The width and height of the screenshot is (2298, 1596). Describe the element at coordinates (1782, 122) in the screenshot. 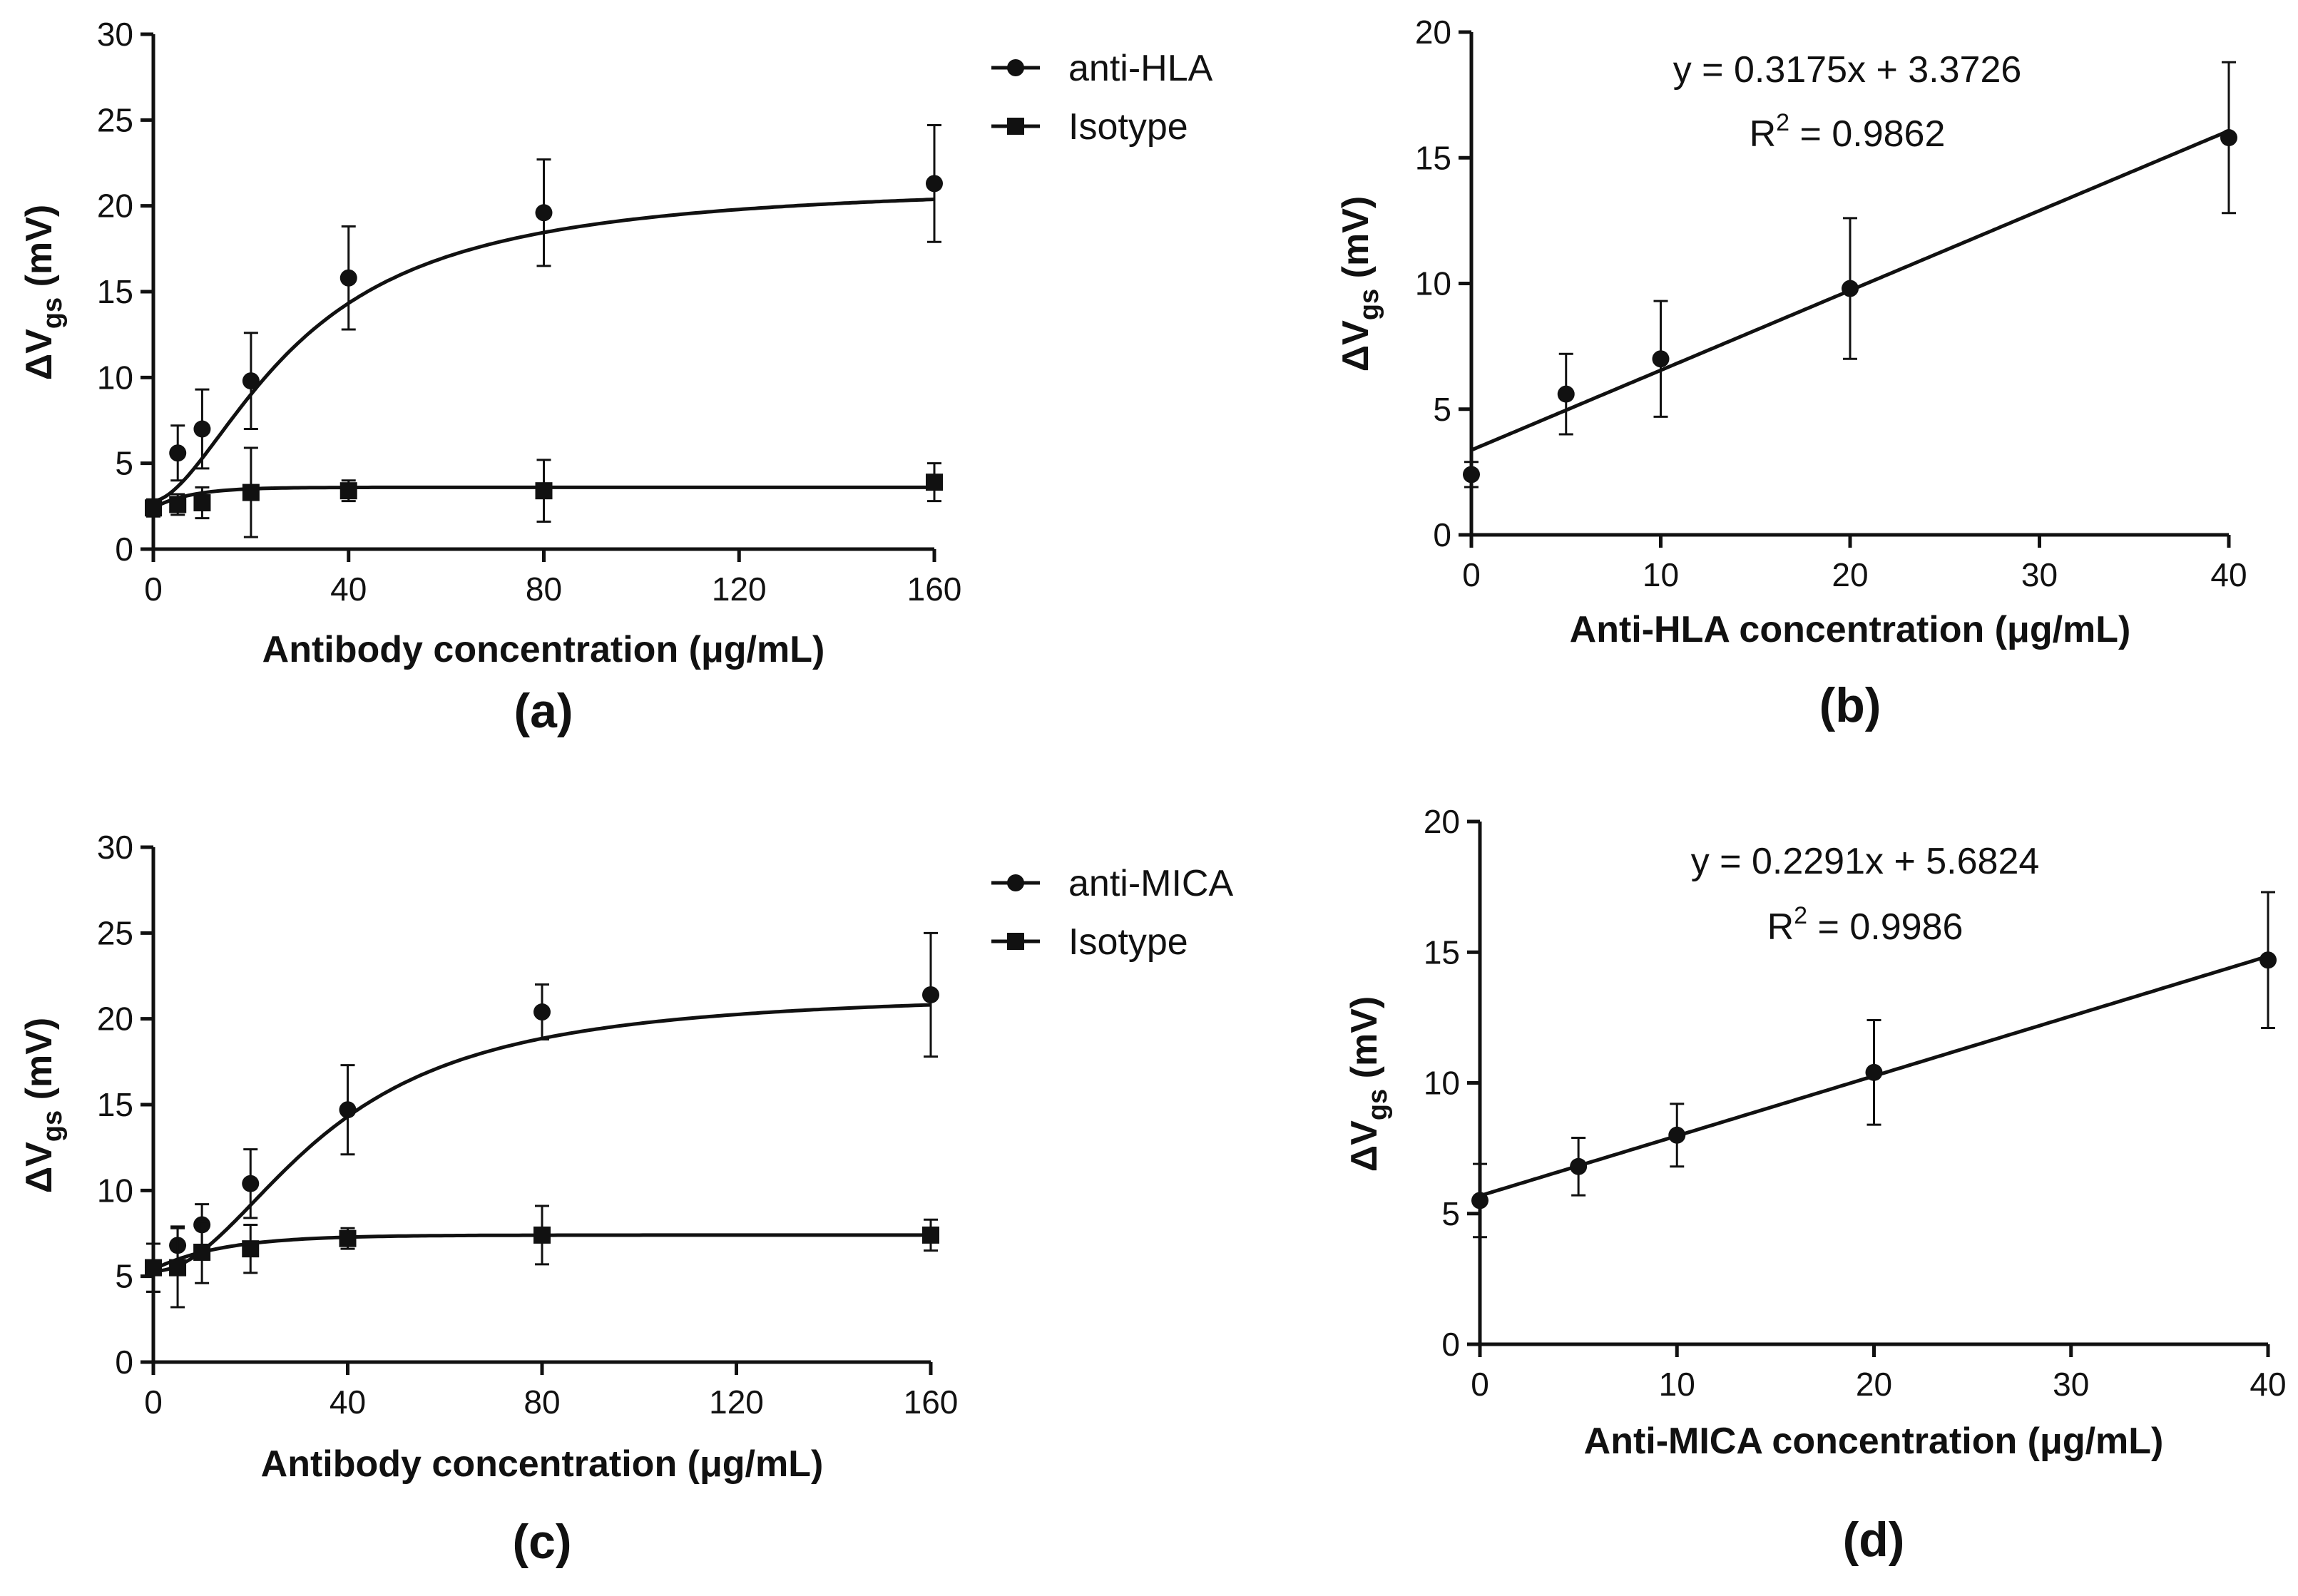

I see `r-squared-superscript: 2` at that location.